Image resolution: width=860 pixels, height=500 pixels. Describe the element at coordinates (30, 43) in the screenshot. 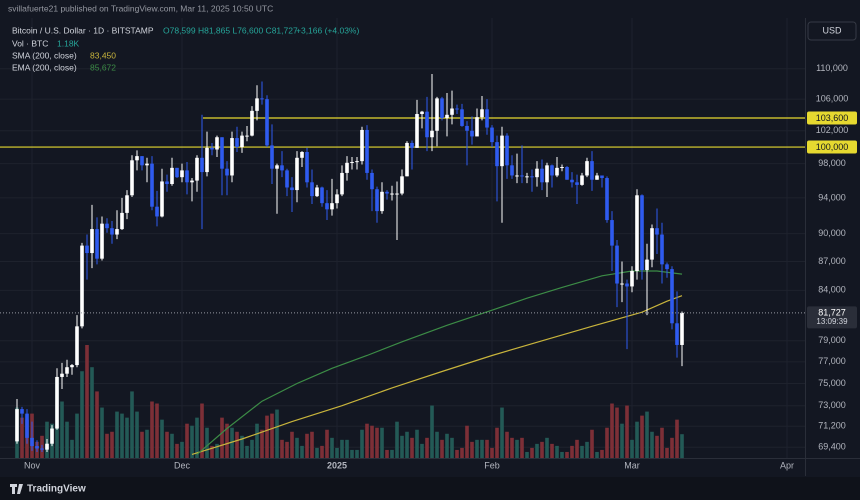

I see `volume-label: Vol · BTC` at that location.